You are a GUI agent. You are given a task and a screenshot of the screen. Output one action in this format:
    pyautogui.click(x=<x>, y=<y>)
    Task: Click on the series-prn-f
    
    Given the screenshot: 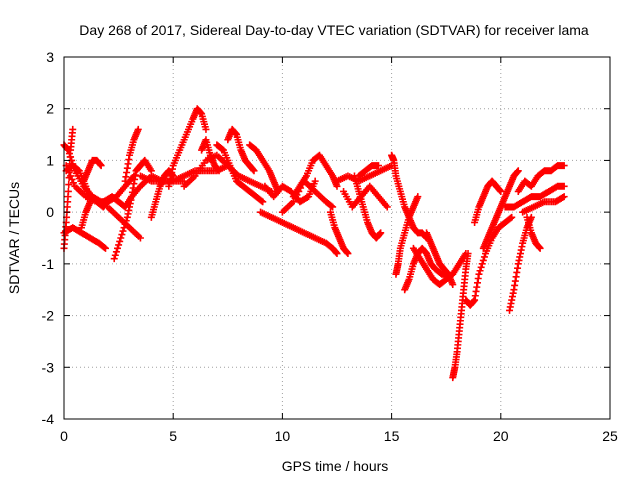 What is the action you would take?
    pyautogui.click(x=92, y=170)
    